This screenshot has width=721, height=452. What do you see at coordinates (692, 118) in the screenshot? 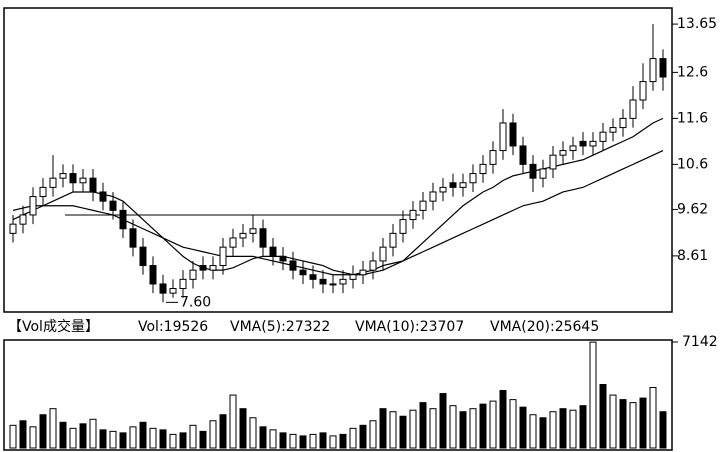
I see `y-tick-label: 11.6` at bounding box center [692, 118].